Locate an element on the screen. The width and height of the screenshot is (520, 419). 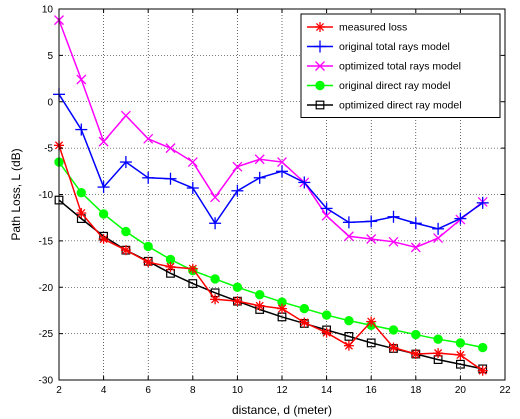
y-axis-label: Path Loss, L (dB) is located at coordinates (16, 194).